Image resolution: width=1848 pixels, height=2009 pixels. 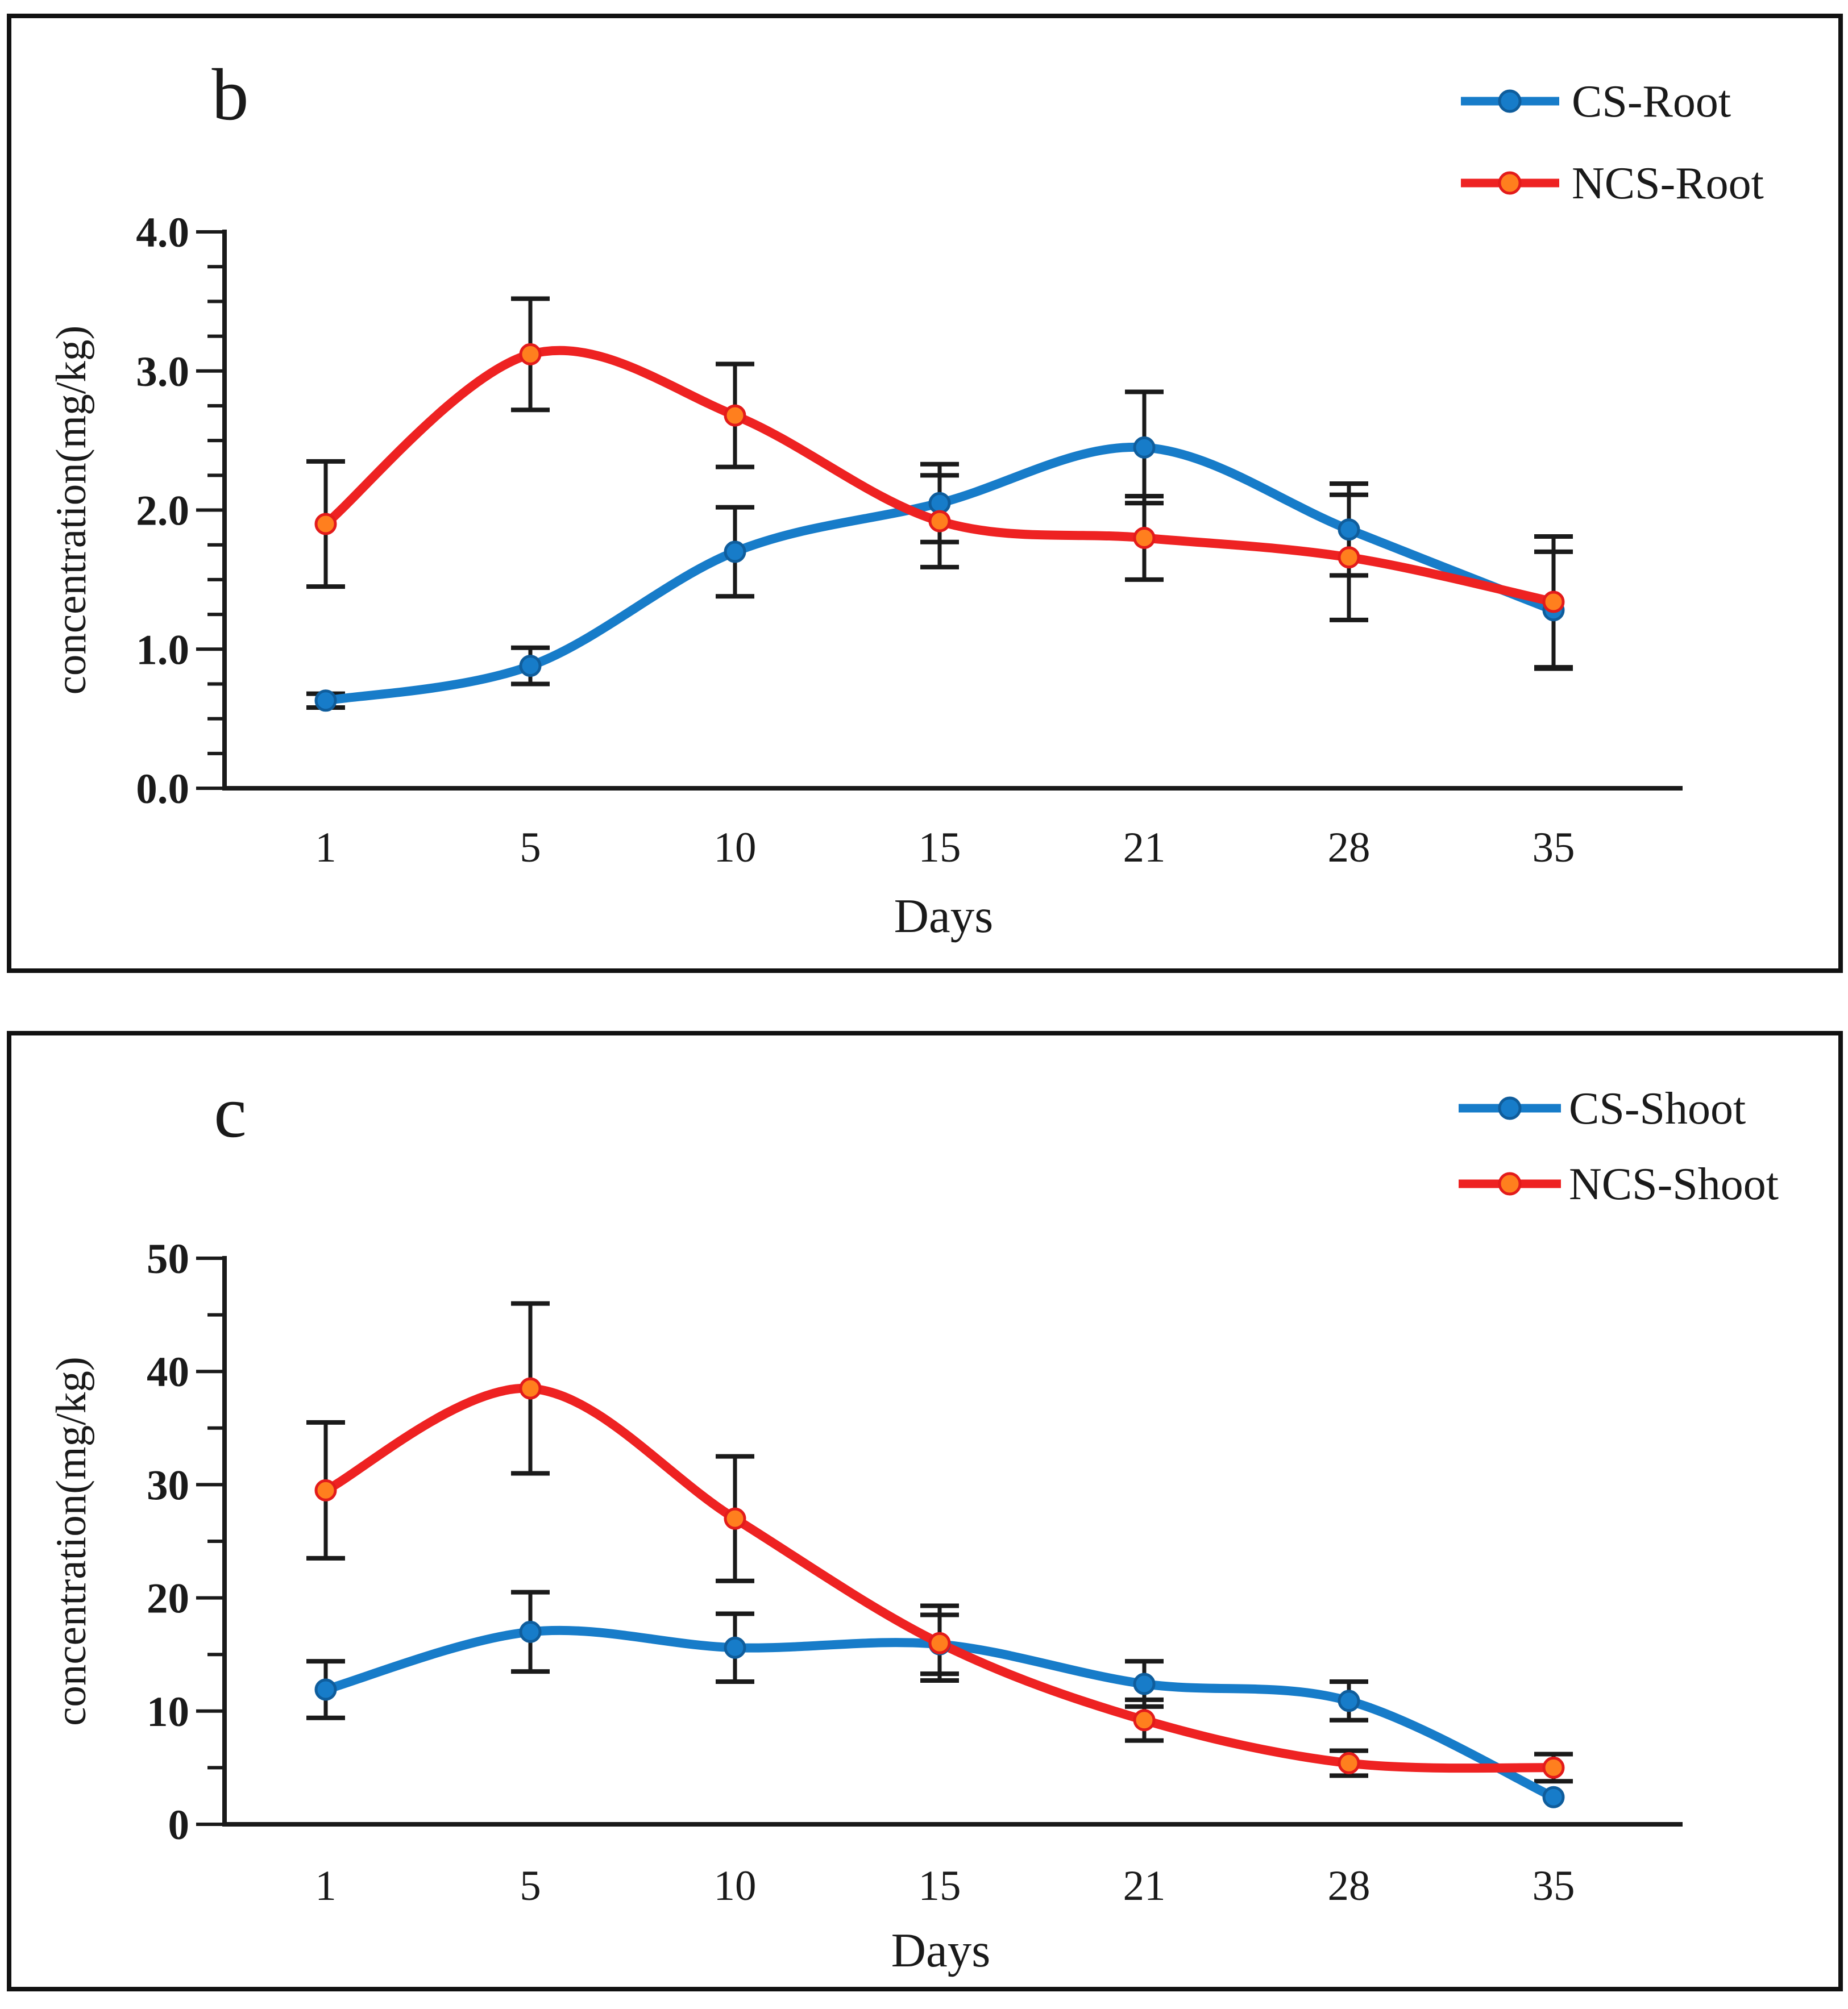 What do you see at coordinates (1651, 102) in the screenshot?
I see `legend-label: CS-Root` at bounding box center [1651, 102].